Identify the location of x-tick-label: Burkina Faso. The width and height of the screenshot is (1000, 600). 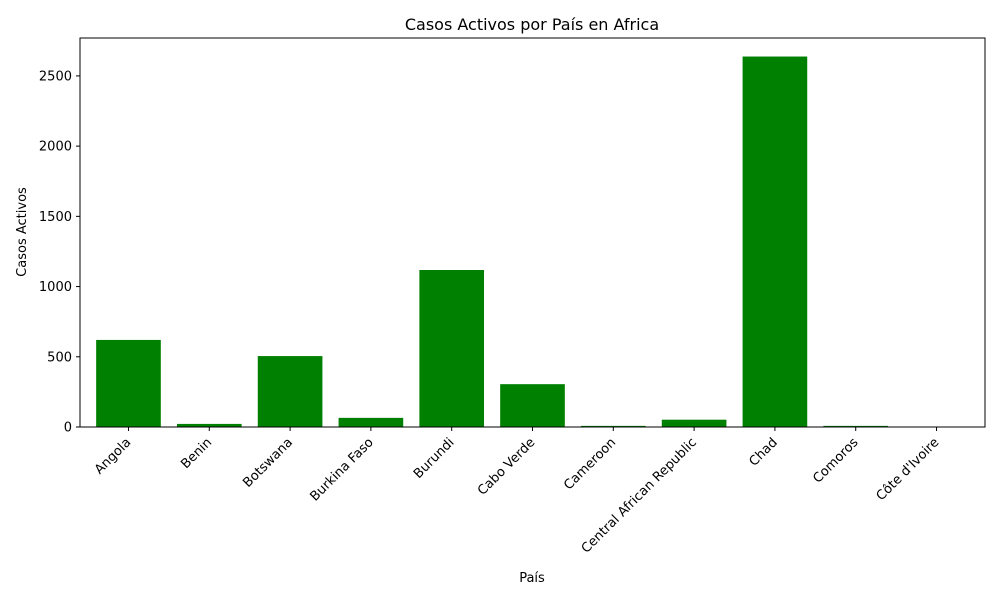
(341, 469).